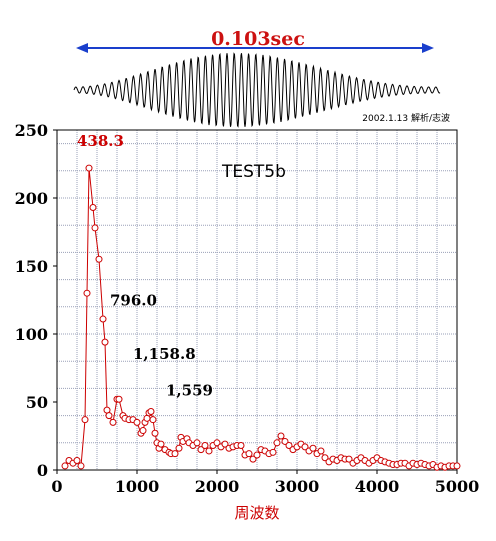  Describe the element at coordinates (37, 402) in the screenshot. I see `y-tick-label: 50` at that location.